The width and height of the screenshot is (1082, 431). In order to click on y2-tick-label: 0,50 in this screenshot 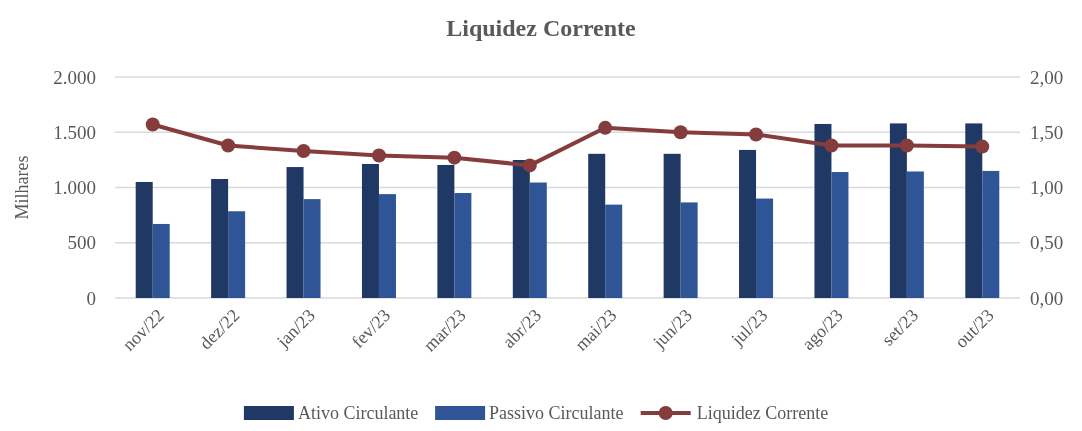, I will do `click(1047, 243)`.